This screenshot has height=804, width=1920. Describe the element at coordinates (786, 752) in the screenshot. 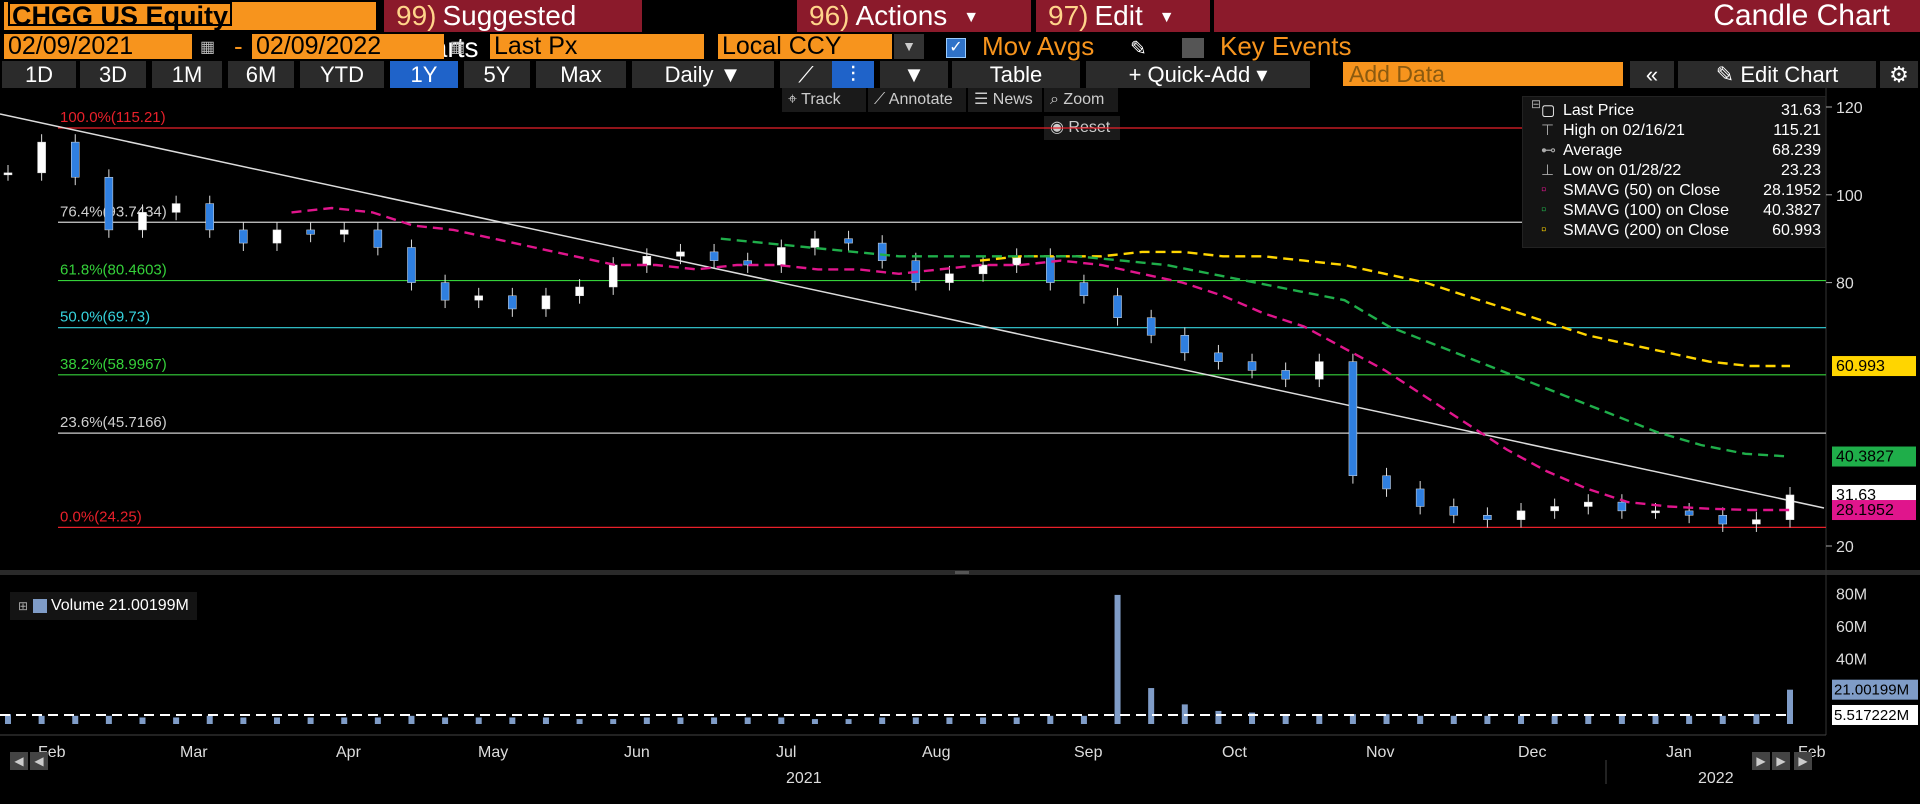

I see `month-label: Jul` at that location.